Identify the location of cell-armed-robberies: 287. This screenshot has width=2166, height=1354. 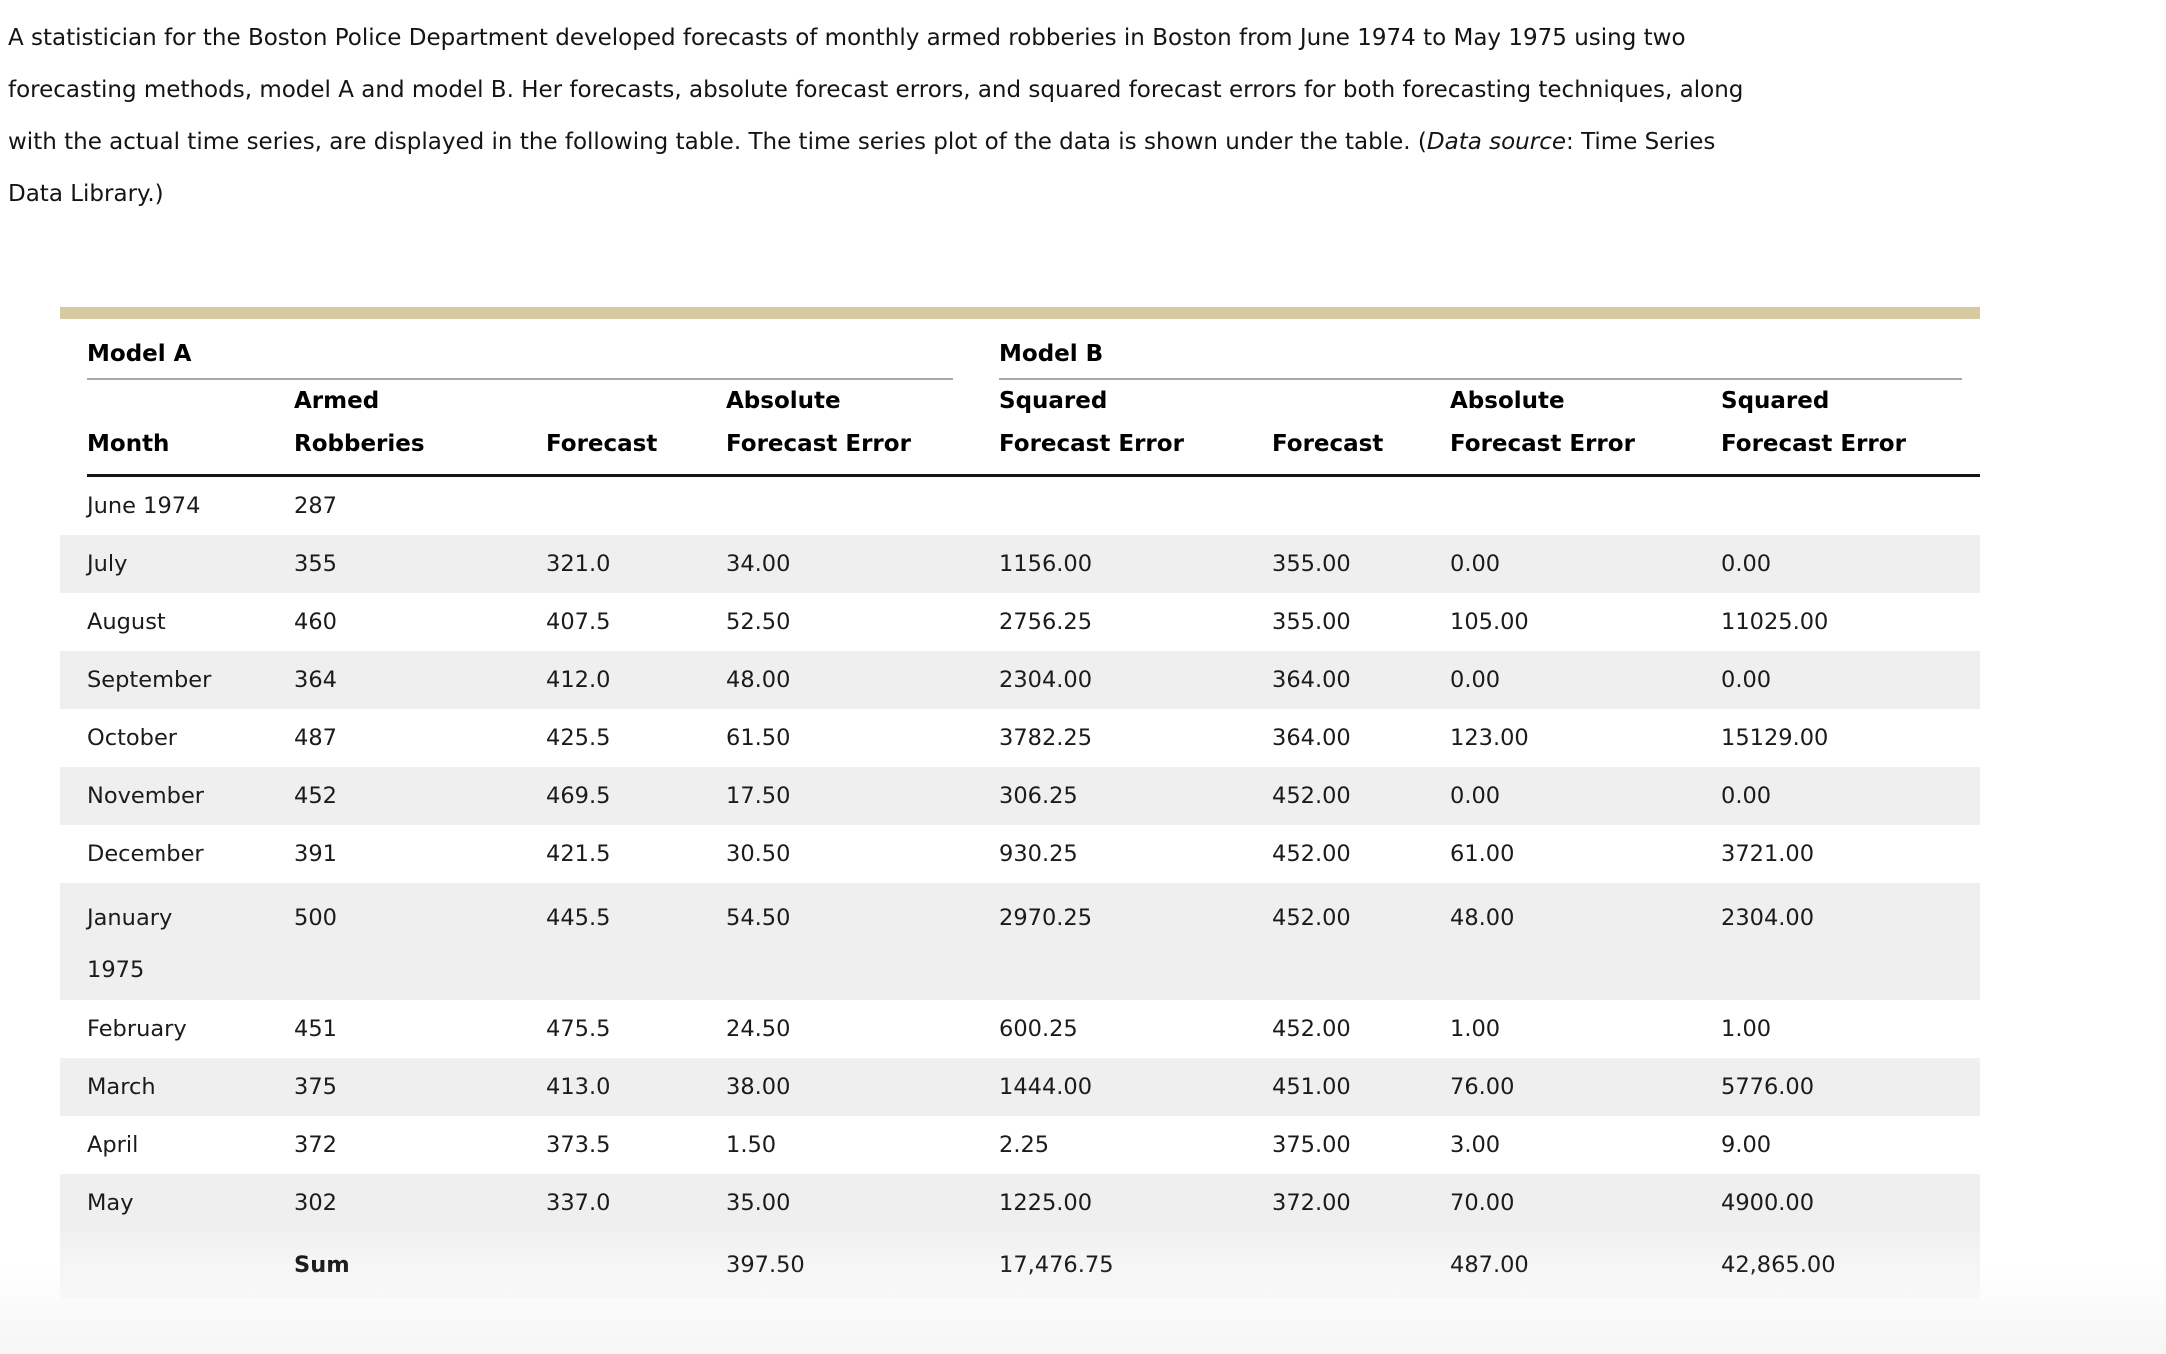
(315, 506).